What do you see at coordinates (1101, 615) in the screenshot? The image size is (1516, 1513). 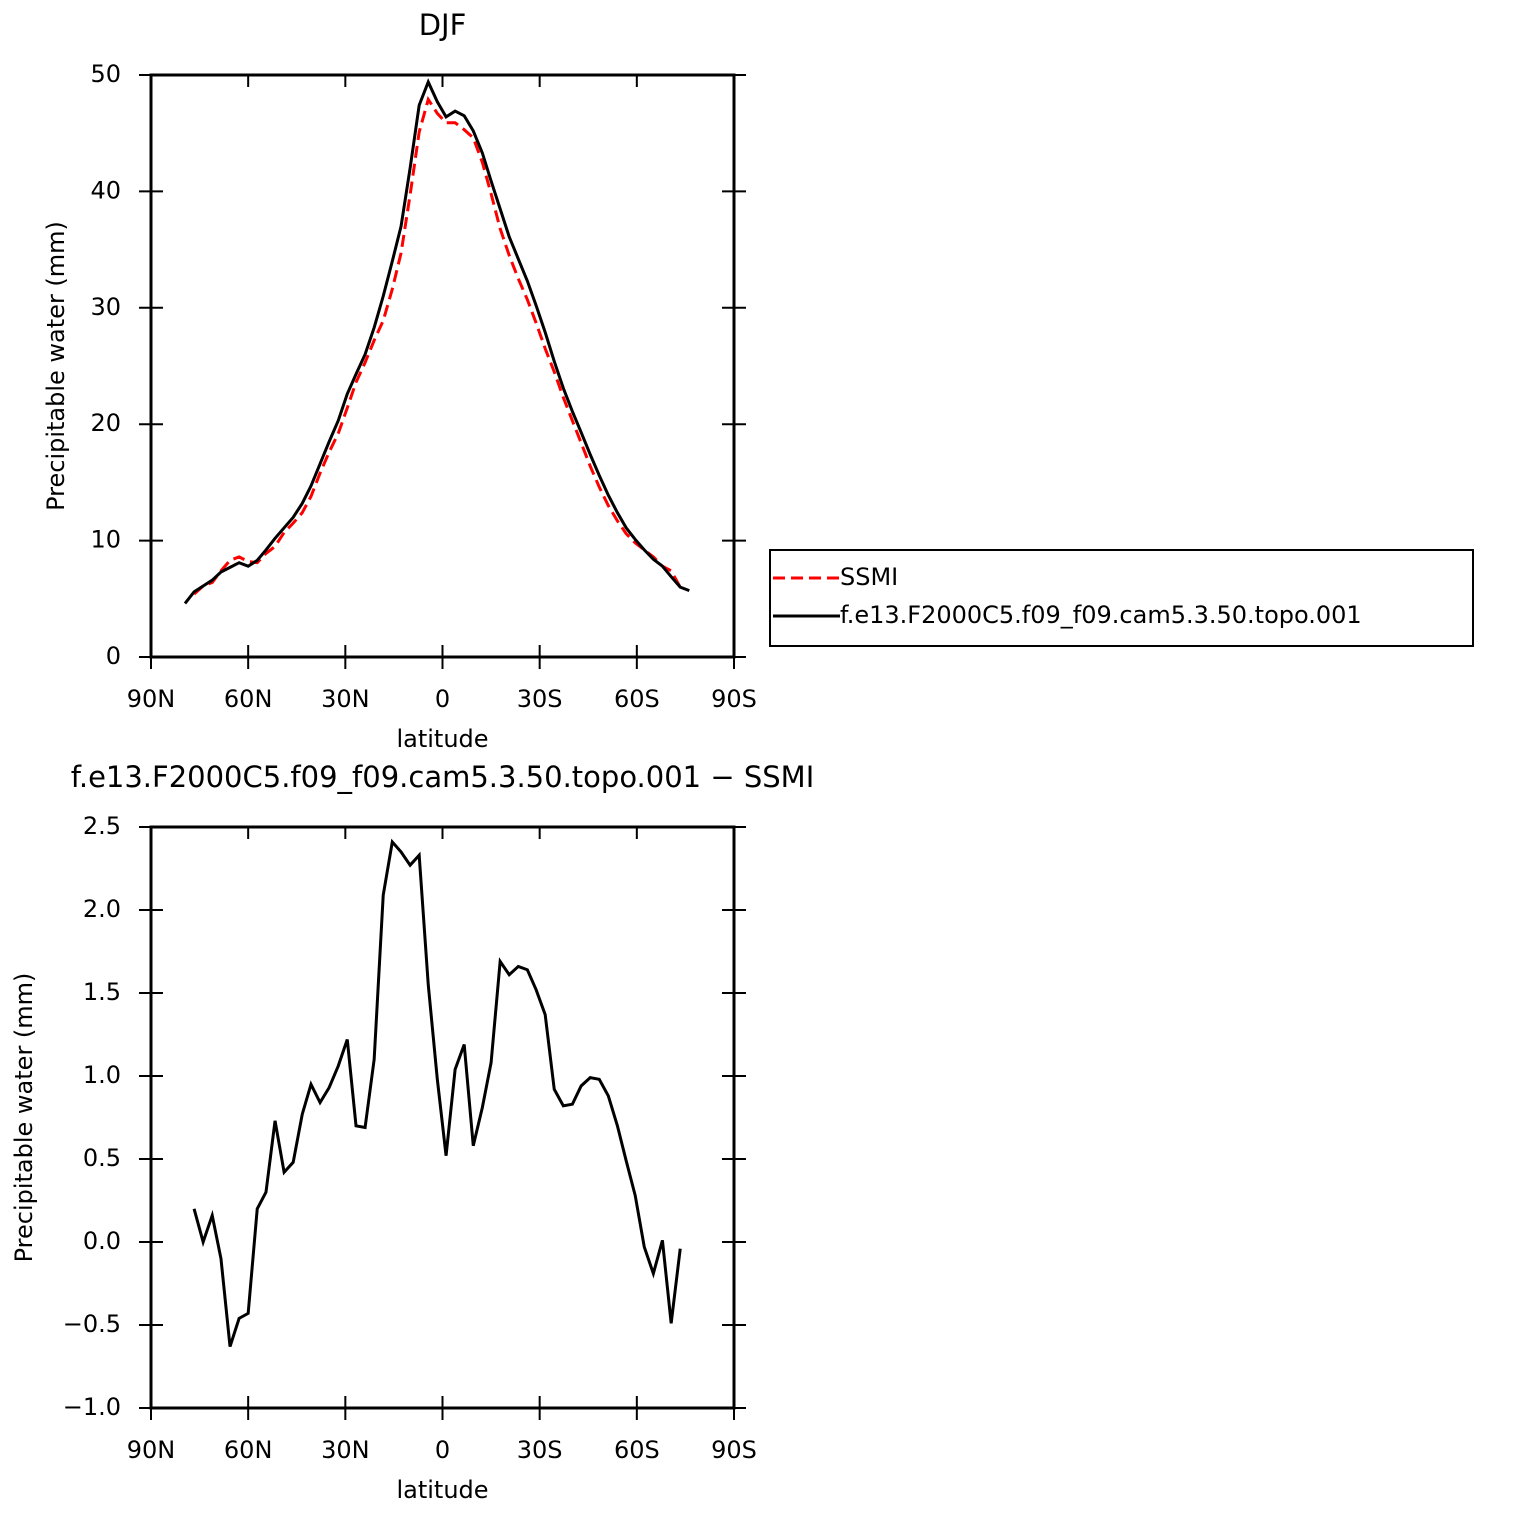 I see `legend-label: f.e13.F2000C5.f09_f09.cam5.3.50.topo.001` at bounding box center [1101, 615].